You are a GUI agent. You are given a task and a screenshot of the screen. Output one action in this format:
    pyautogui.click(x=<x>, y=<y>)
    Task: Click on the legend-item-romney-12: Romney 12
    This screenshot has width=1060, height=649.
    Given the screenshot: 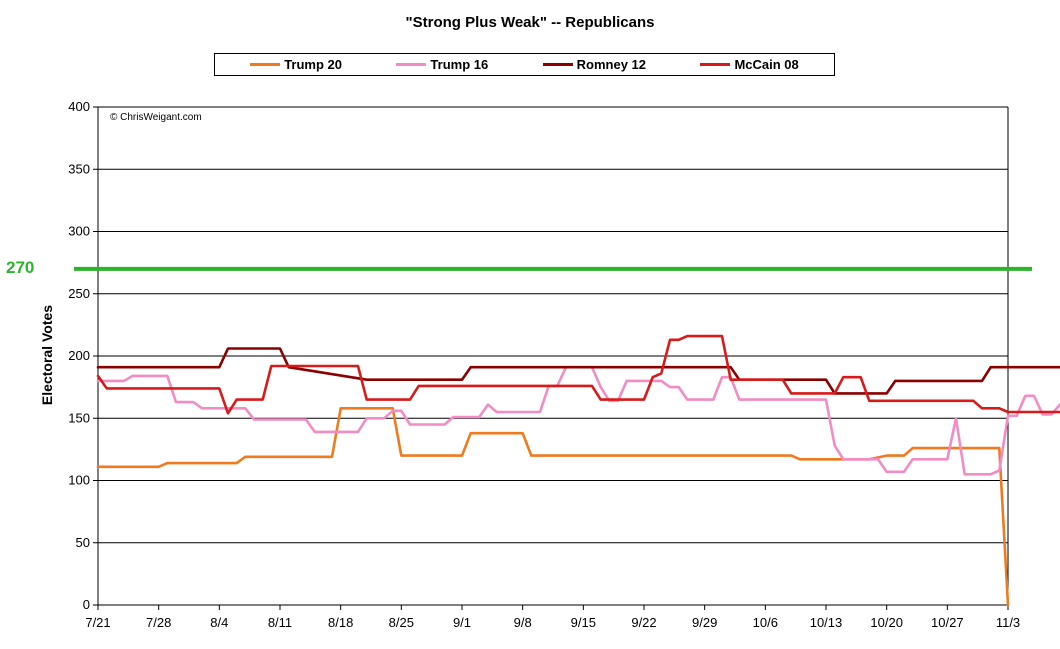 What is the action you would take?
    pyautogui.click(x=594, y=64)
    